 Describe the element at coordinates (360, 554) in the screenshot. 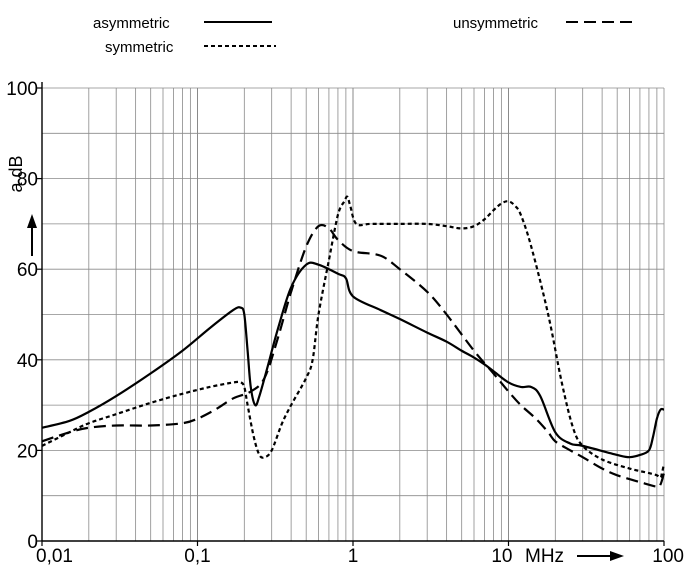

I see `x-axis-ticks: 0,01 0,1 1 10 100` at that location.